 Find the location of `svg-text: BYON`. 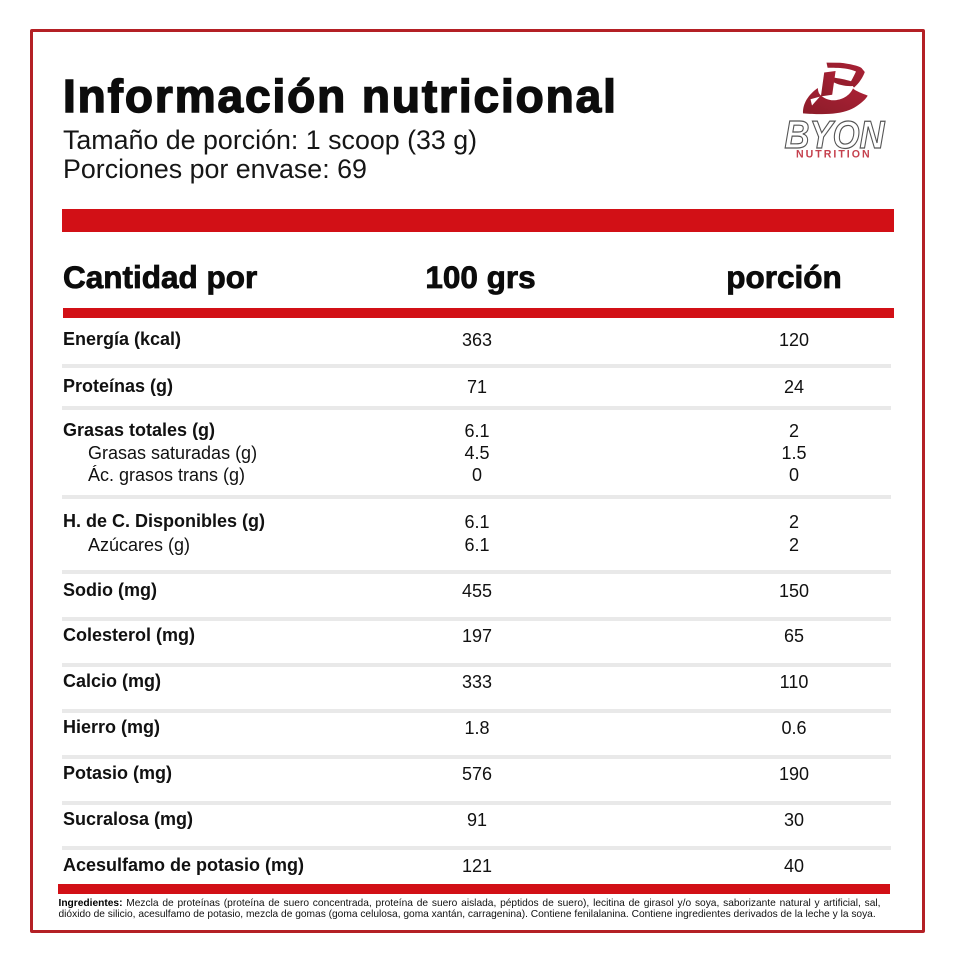

svg-text: BYON is located at coordinates (835, 135).